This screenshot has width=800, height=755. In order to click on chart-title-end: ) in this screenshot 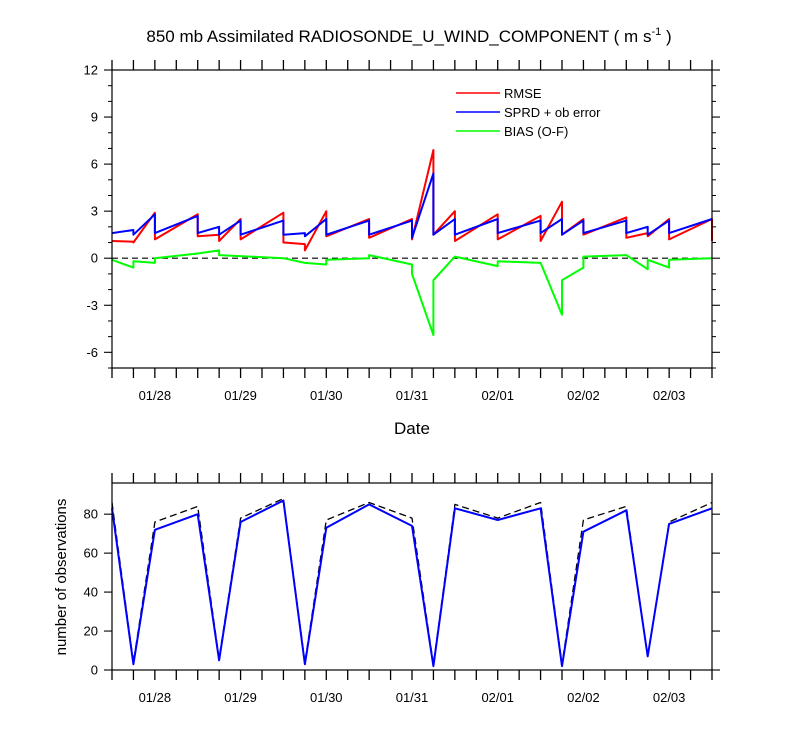, I will do `click(666, 36)`.